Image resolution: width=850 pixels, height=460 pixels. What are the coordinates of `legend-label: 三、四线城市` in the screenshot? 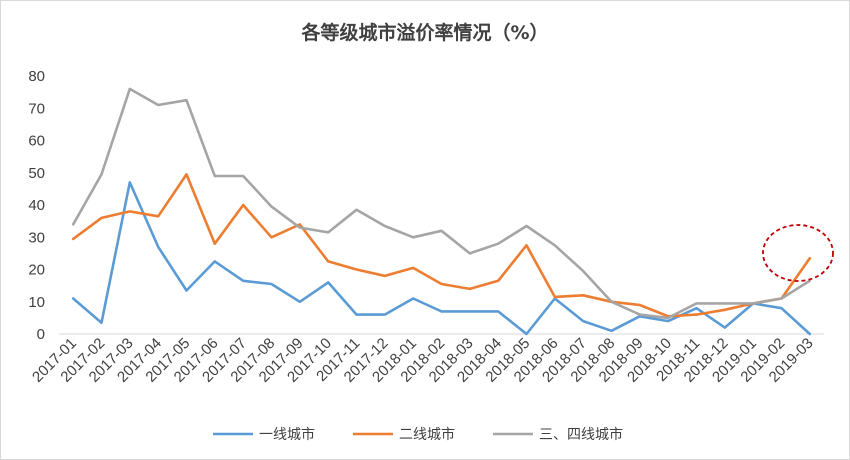 It's located at (581, 434).